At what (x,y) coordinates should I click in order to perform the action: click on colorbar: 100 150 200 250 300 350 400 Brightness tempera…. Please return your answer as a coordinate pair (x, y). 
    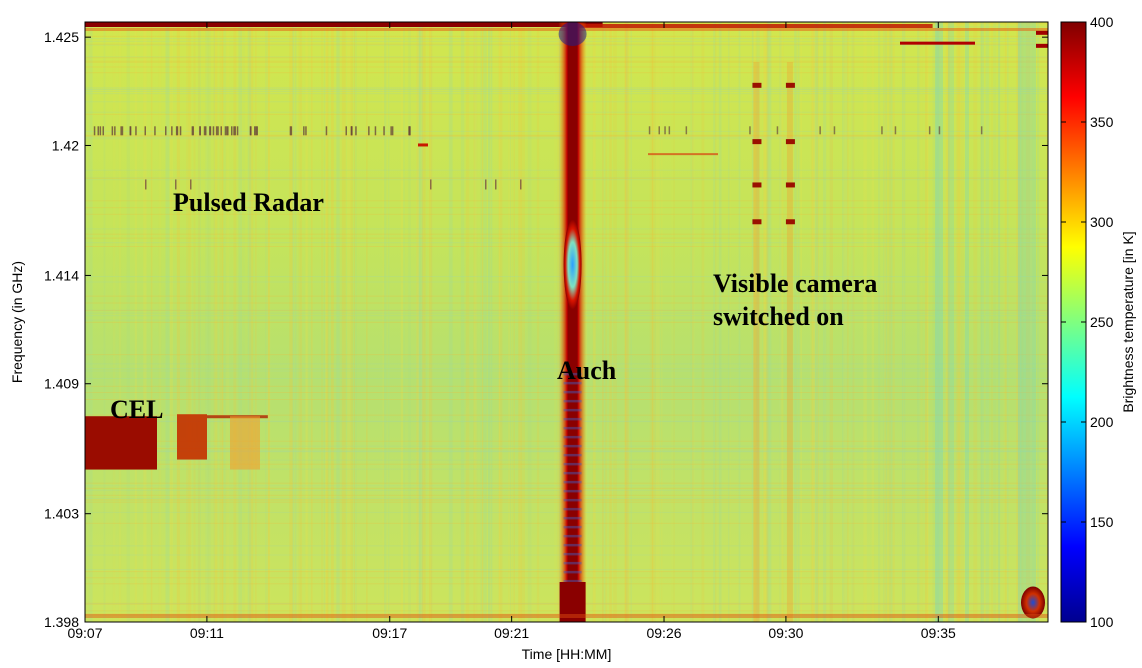
    Looking at the image, I should click on (1098, 322).